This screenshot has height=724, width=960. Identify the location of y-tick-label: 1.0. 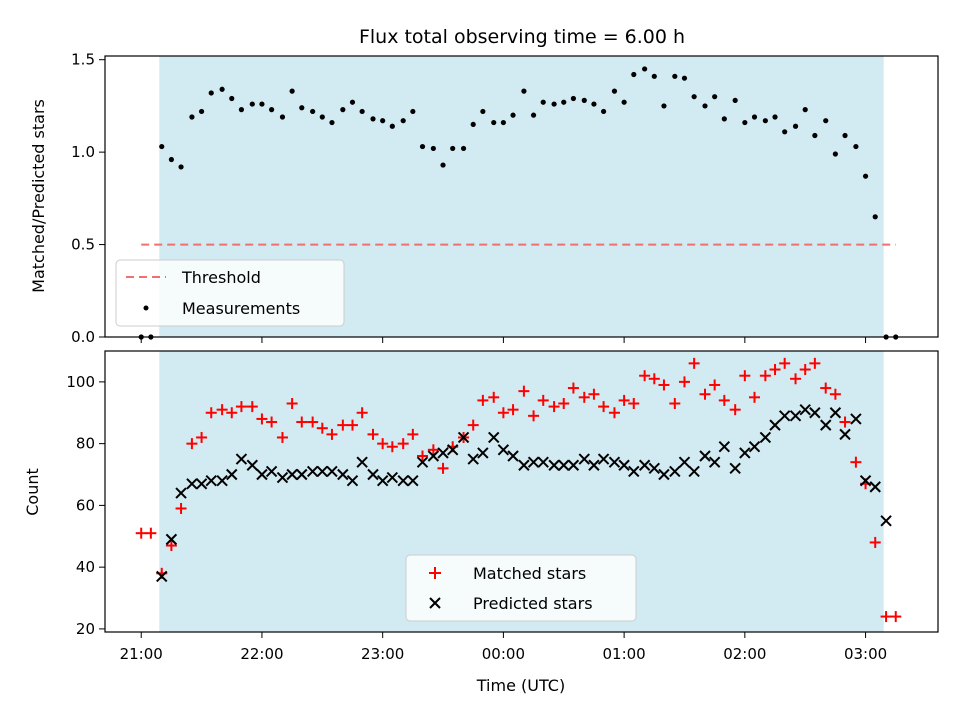
(83, 152).